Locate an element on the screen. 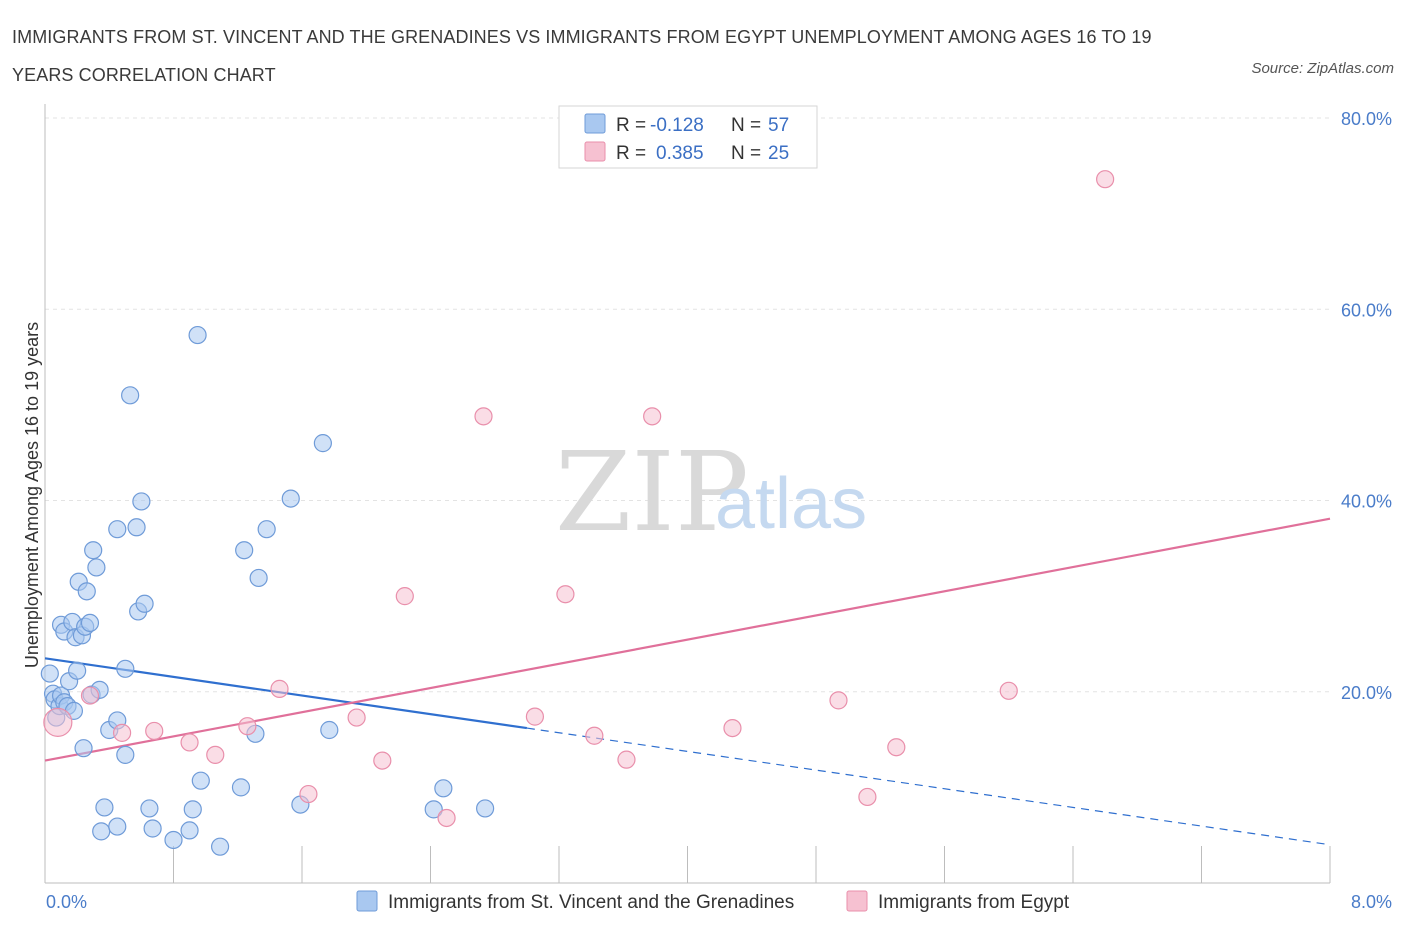 This screenshot has width=1406, height=930. legend-n-value-pink: 25 is located at coordinates (778, 153).